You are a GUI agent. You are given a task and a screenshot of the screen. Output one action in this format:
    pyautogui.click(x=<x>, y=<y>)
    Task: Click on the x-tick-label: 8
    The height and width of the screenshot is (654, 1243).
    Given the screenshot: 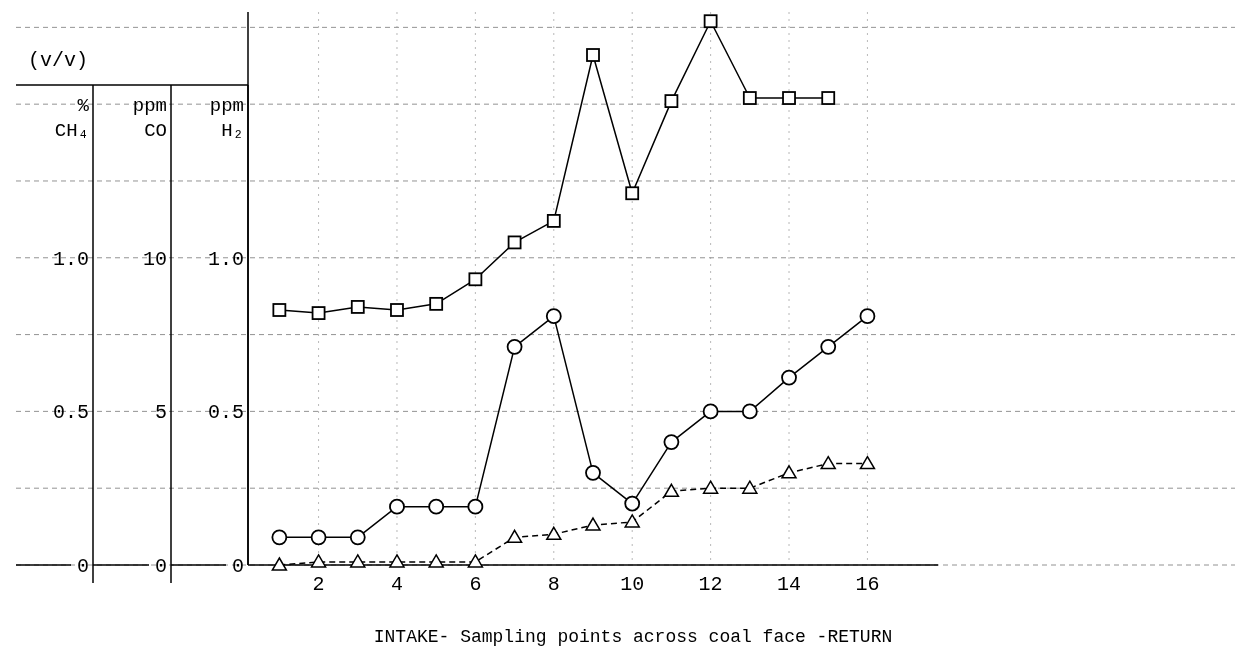 What is the action you would take?
    pyautogui.click(x=553, y=584)
    